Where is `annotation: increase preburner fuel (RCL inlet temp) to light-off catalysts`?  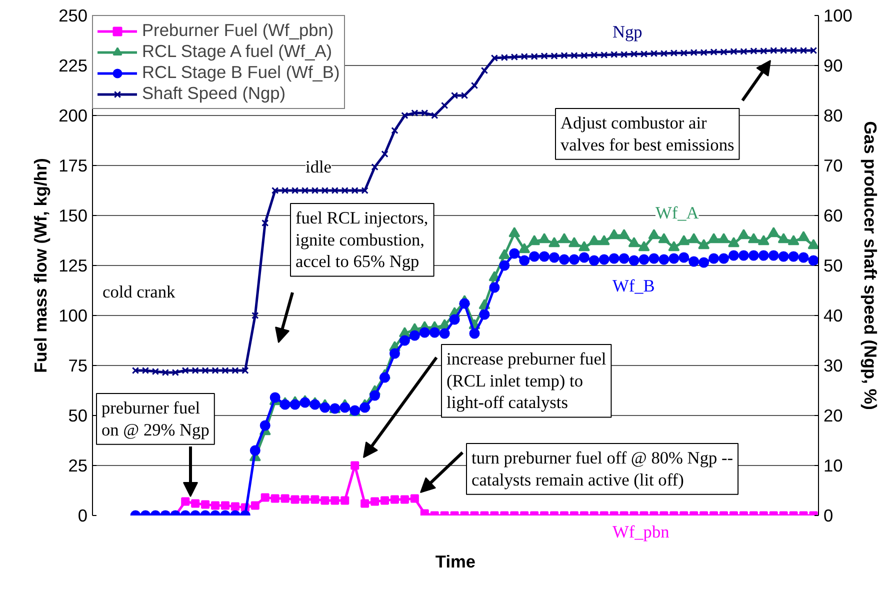
annotation: increase preburner fuel (RCL inlet temp) to light-off catalysts is located at coordinates (526, 381).